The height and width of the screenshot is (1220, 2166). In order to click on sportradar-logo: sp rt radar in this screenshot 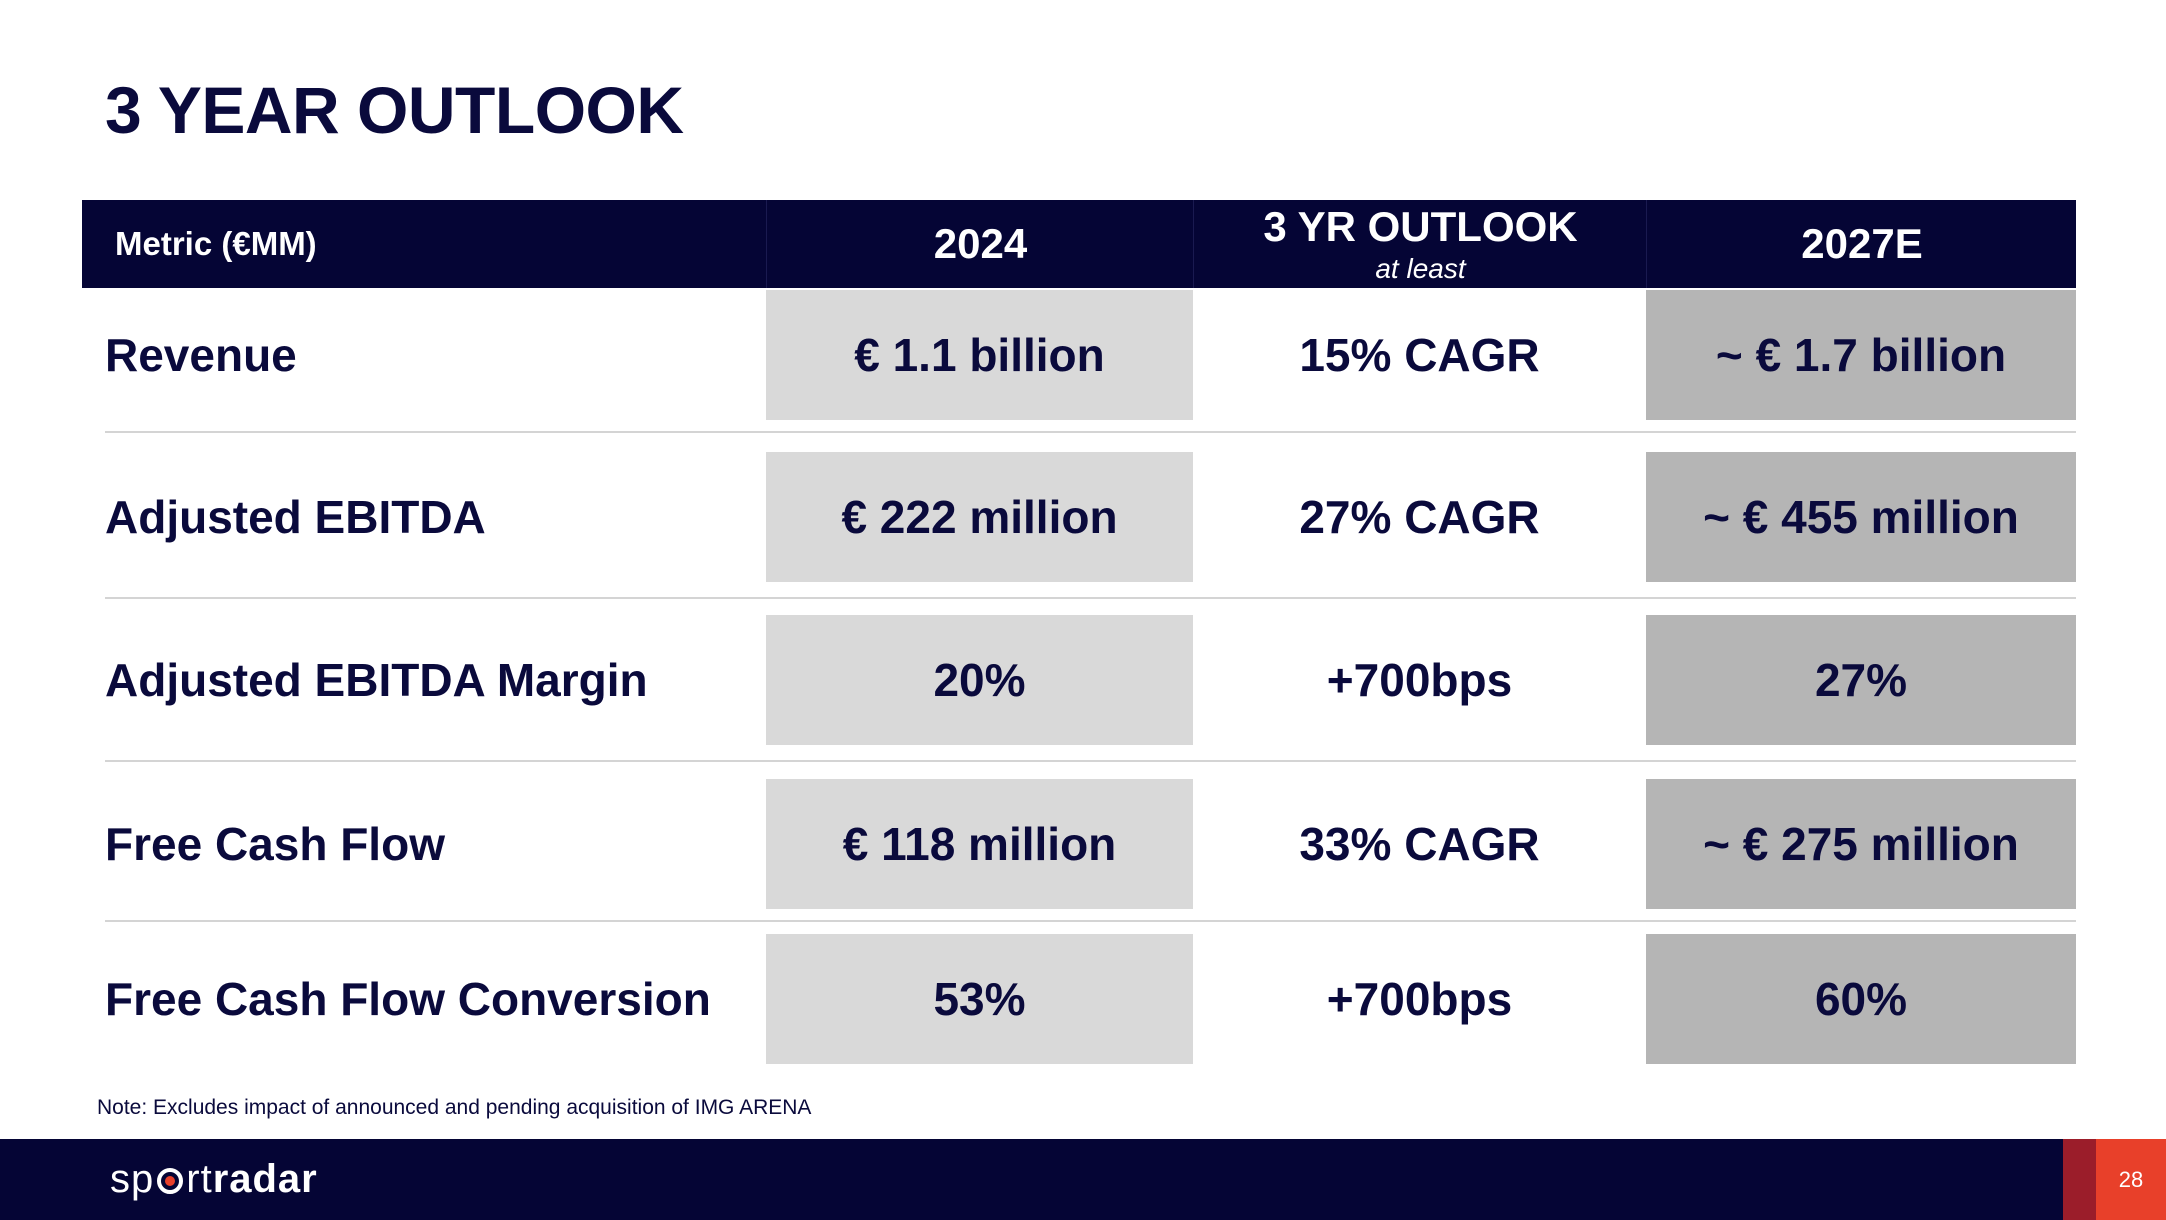, I will do `click(214, 1179)`.